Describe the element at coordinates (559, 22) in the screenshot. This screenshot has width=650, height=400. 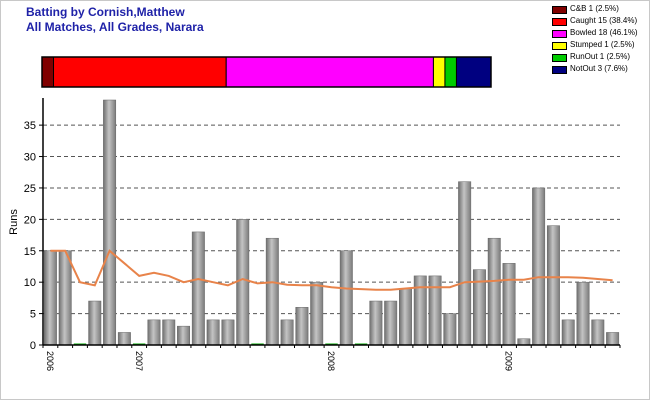
I see `legend-swatch-caught` at that location.